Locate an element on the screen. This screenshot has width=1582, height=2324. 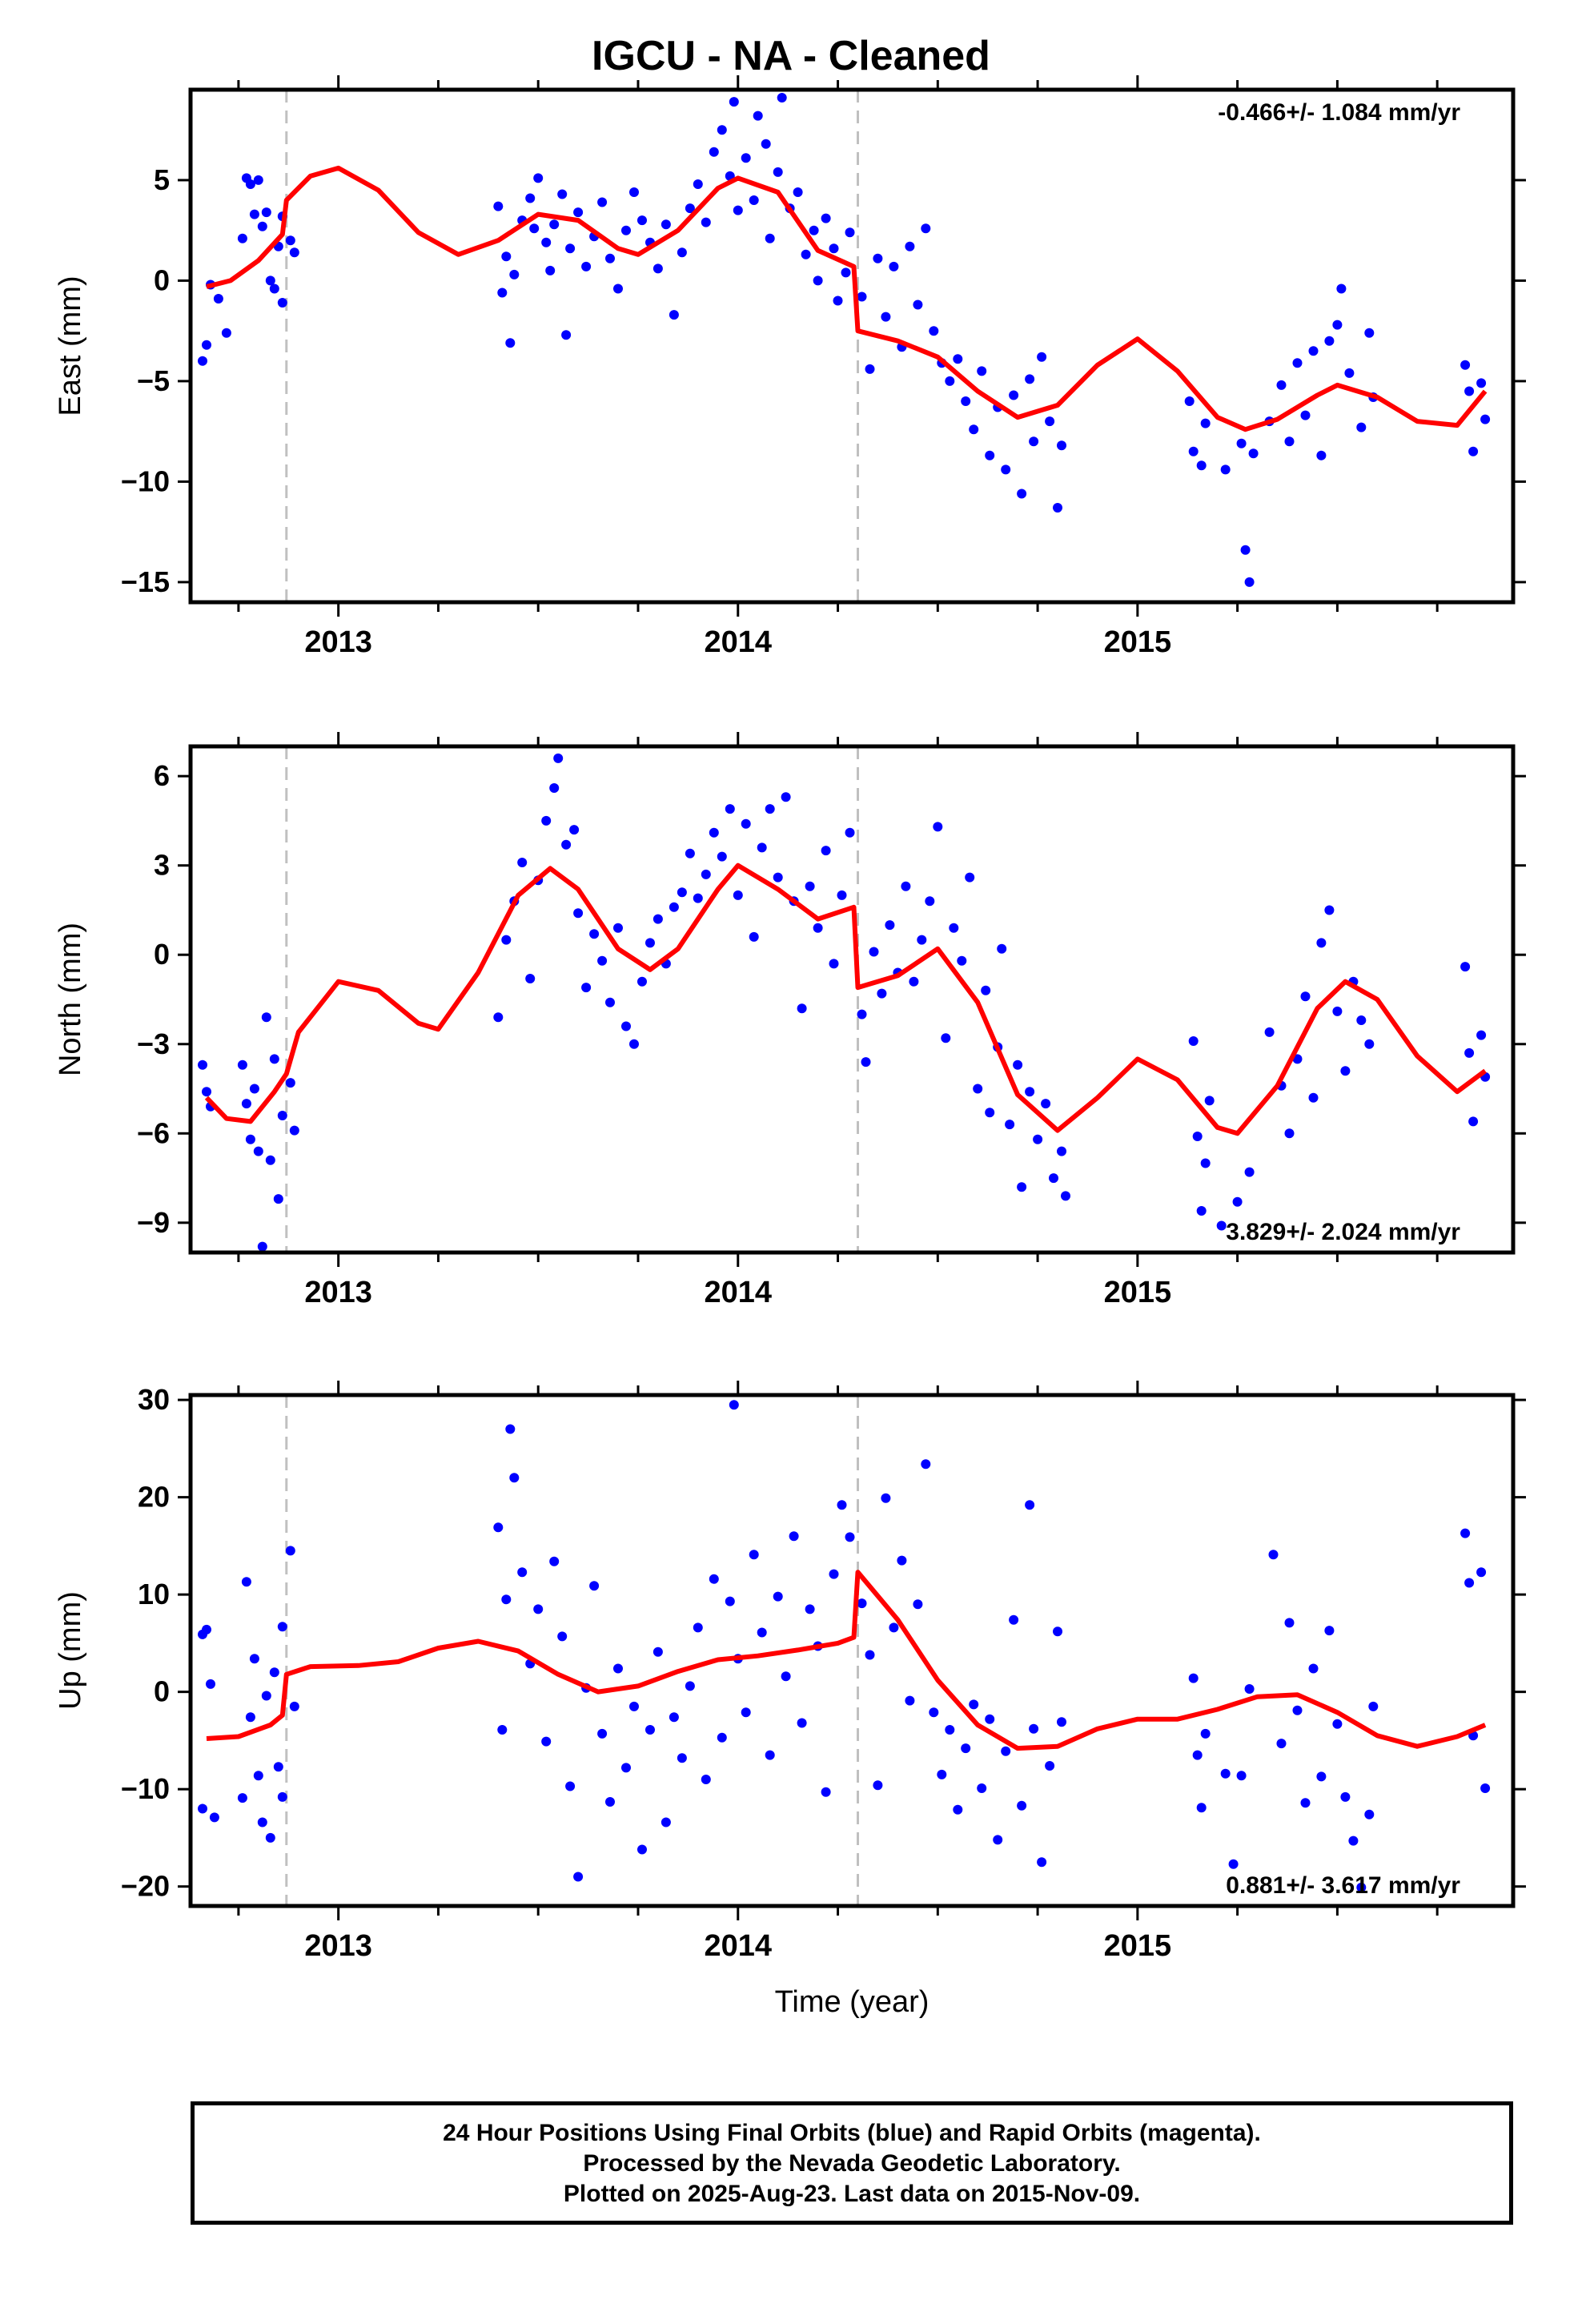
y-tick-label: −10 is located at coordinates (145, 480).